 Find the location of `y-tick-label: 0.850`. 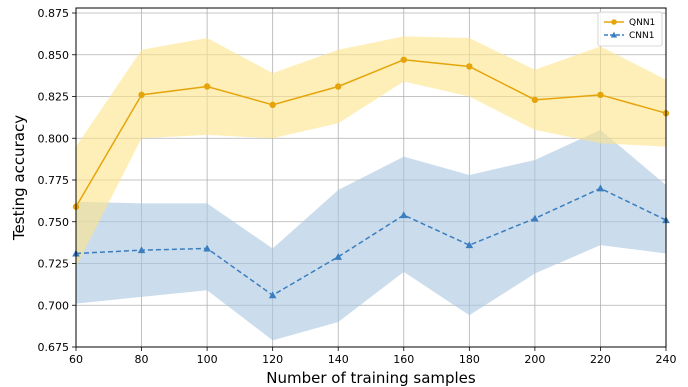

y-tick-label: 0.850 is located at coordinates (54, 55).